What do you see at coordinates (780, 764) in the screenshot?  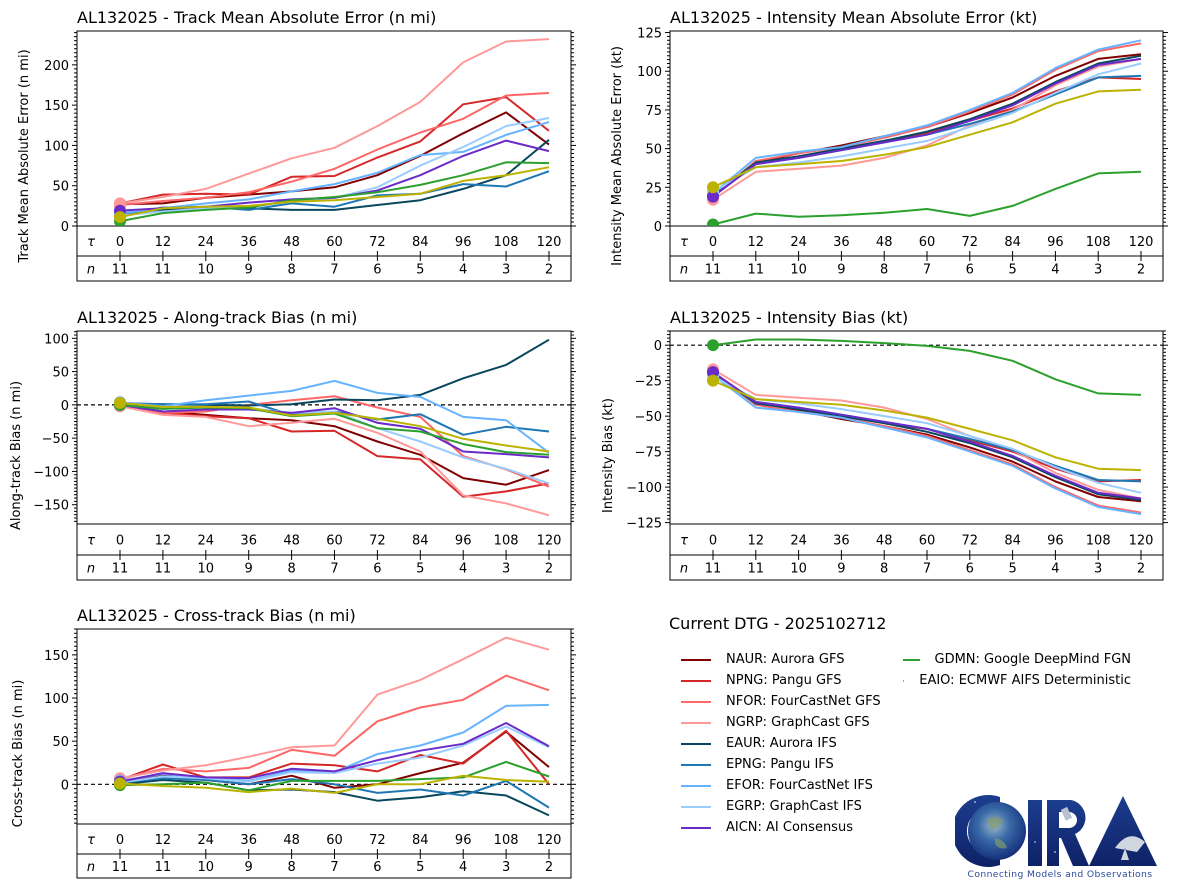 I see `legend-item-epng: EPNG: Pangu IFS` at bounding box center [780, 764].